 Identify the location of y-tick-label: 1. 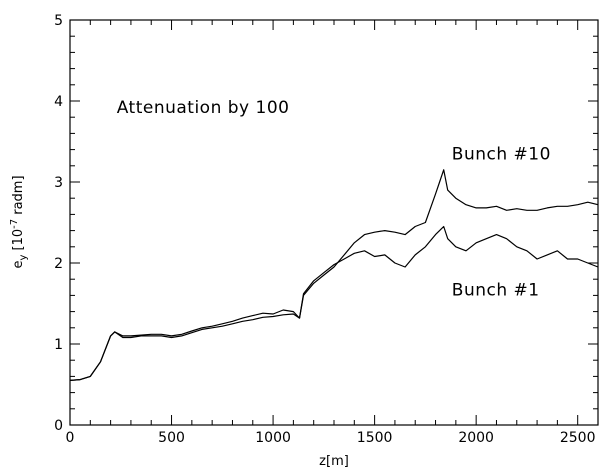
(58, 345).